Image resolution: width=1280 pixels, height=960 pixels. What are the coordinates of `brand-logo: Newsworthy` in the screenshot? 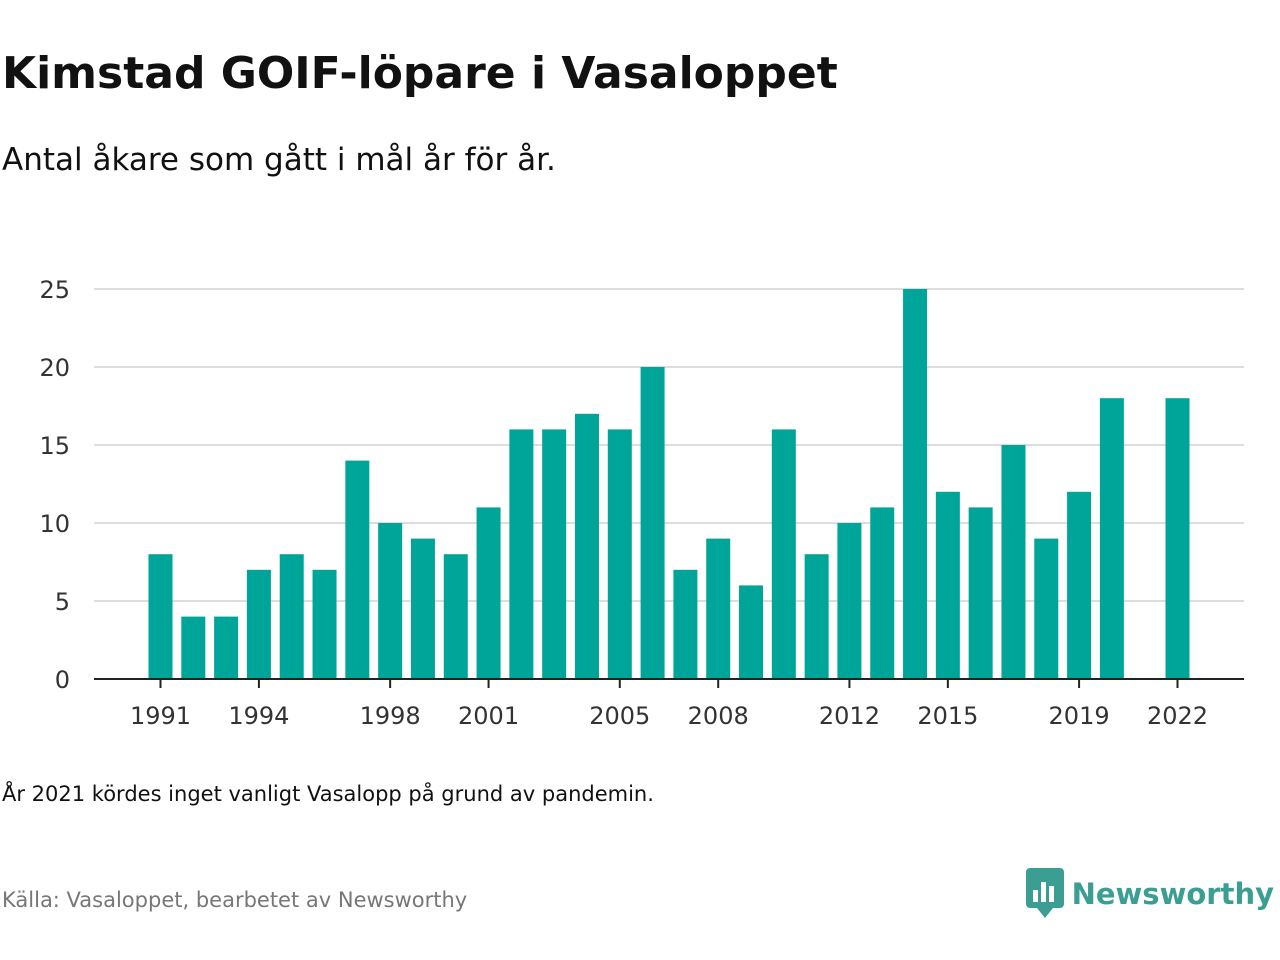 It's located at (1149, 894).